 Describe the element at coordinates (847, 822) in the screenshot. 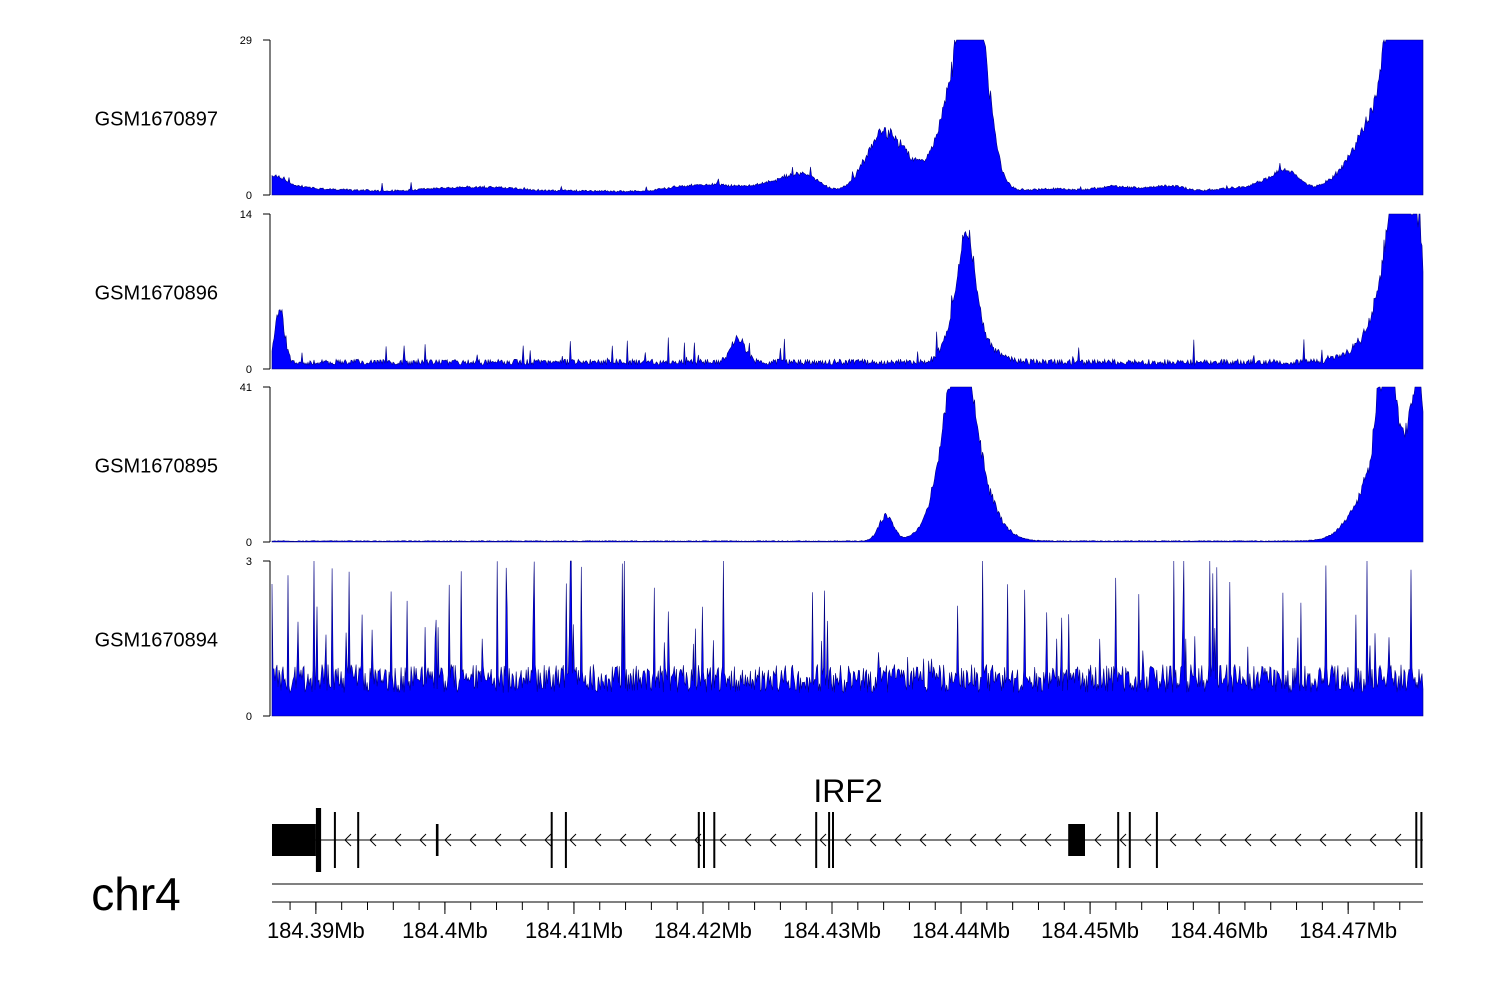

I see `gene-model-track: IRF2` at that location.